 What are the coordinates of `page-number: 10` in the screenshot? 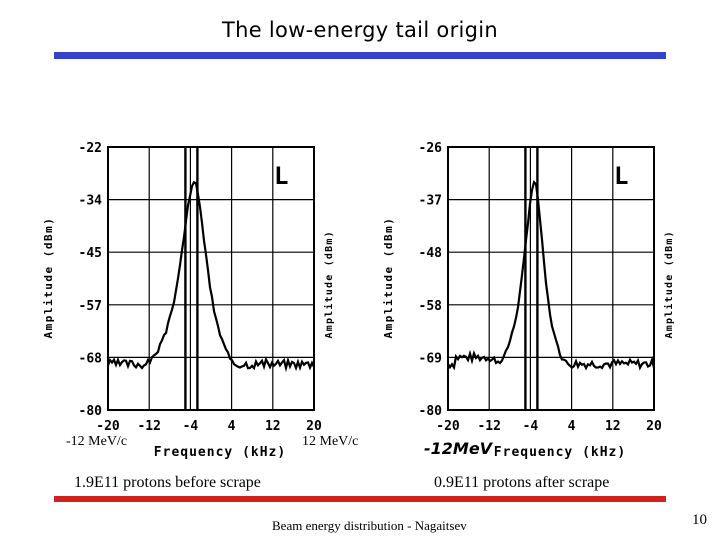 It's located at (699, 520).